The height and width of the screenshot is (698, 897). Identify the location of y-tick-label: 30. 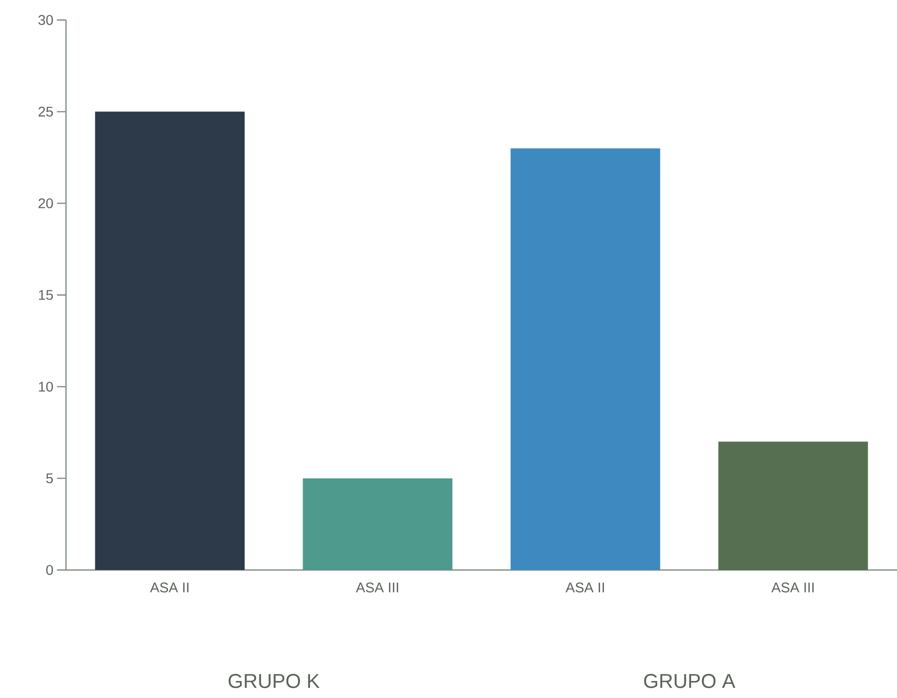
(45, 20).